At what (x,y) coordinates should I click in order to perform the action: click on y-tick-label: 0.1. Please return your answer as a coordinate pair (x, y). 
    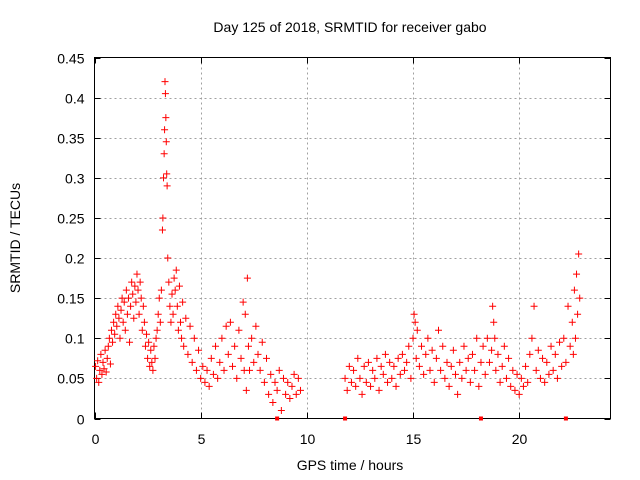
    Looking at the image, I should click on (75, 339).